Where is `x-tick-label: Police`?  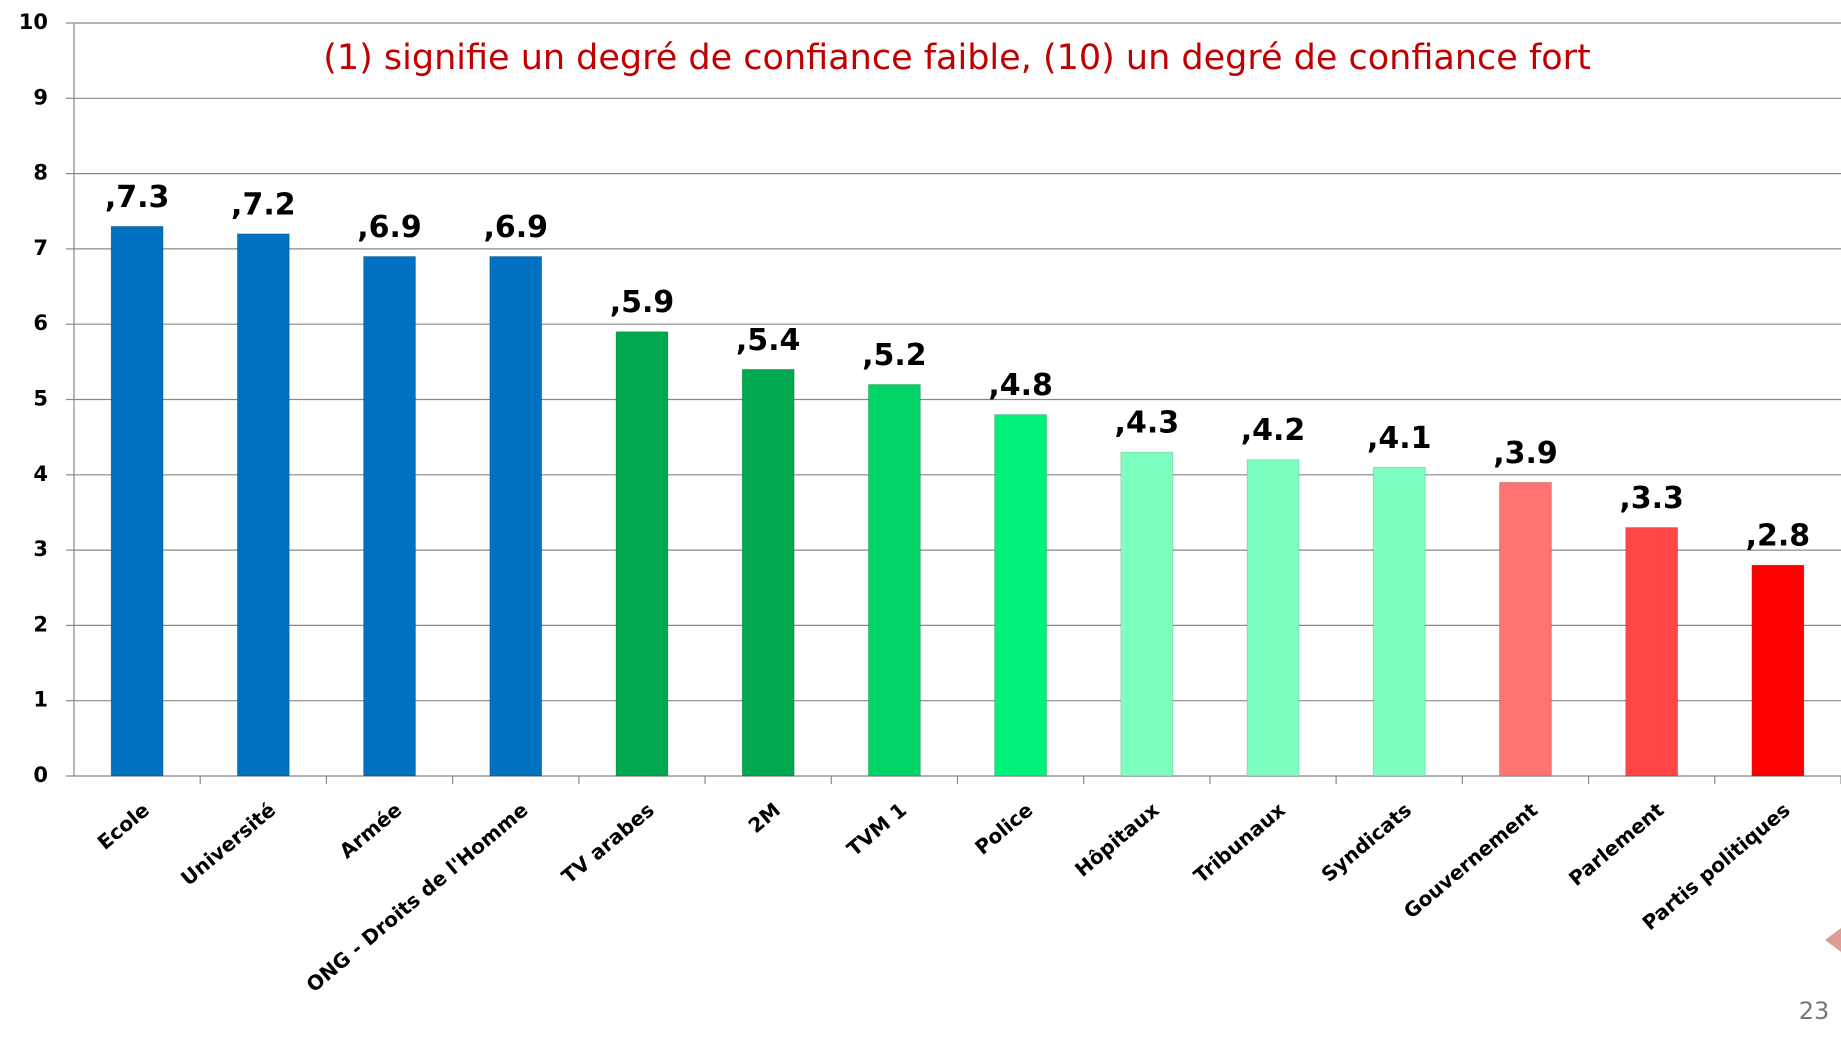 x-tick-label: Police is located at coordinates (1003, 829).